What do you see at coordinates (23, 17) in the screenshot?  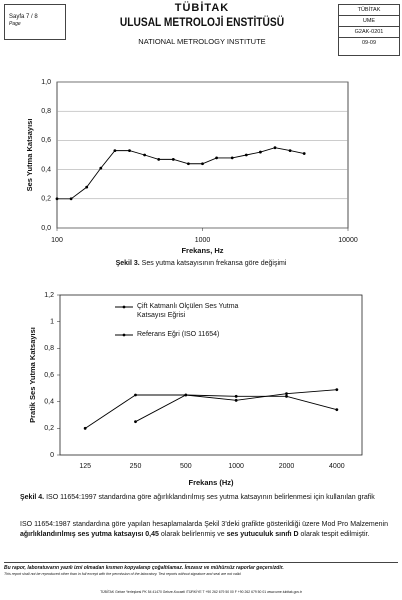 I see `page-number: Sayfa 7 / 8` at bounding box center [23, 17].